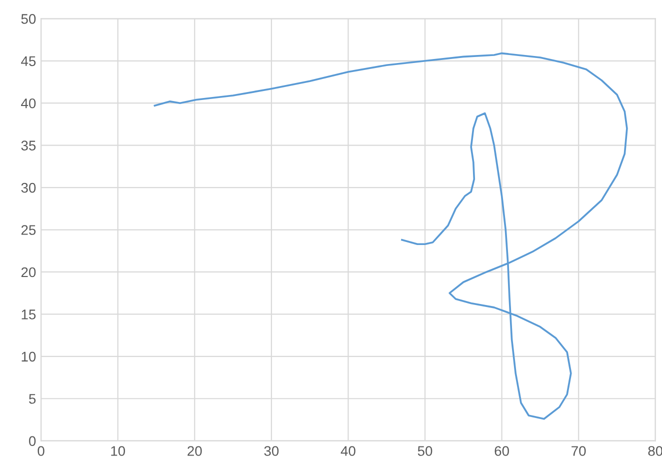  Describe the element at coordinates (32, 399) in the screenshot. I see `y-tick-label: 5` at that location.